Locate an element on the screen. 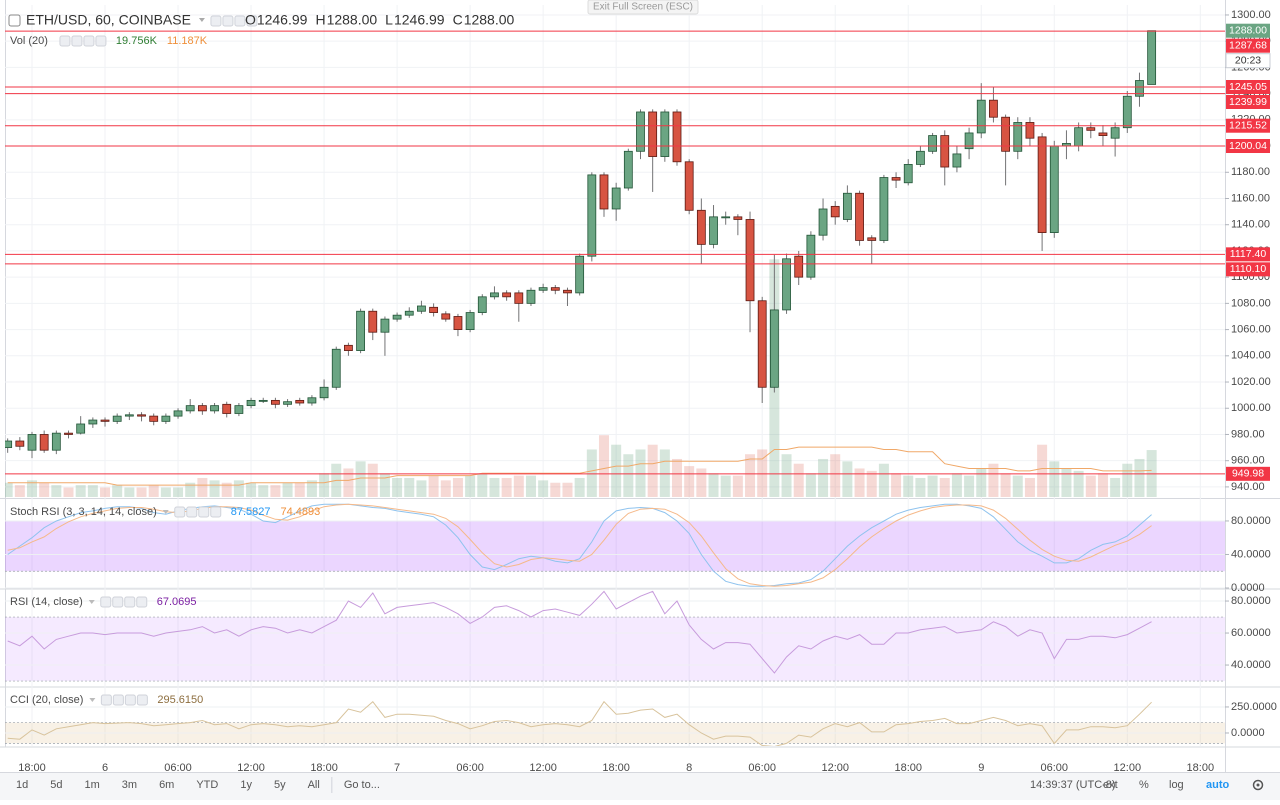 The width and height of the screenshot is (1280, 805). x-tick-label: 6 is located at coordinates (105, 768).